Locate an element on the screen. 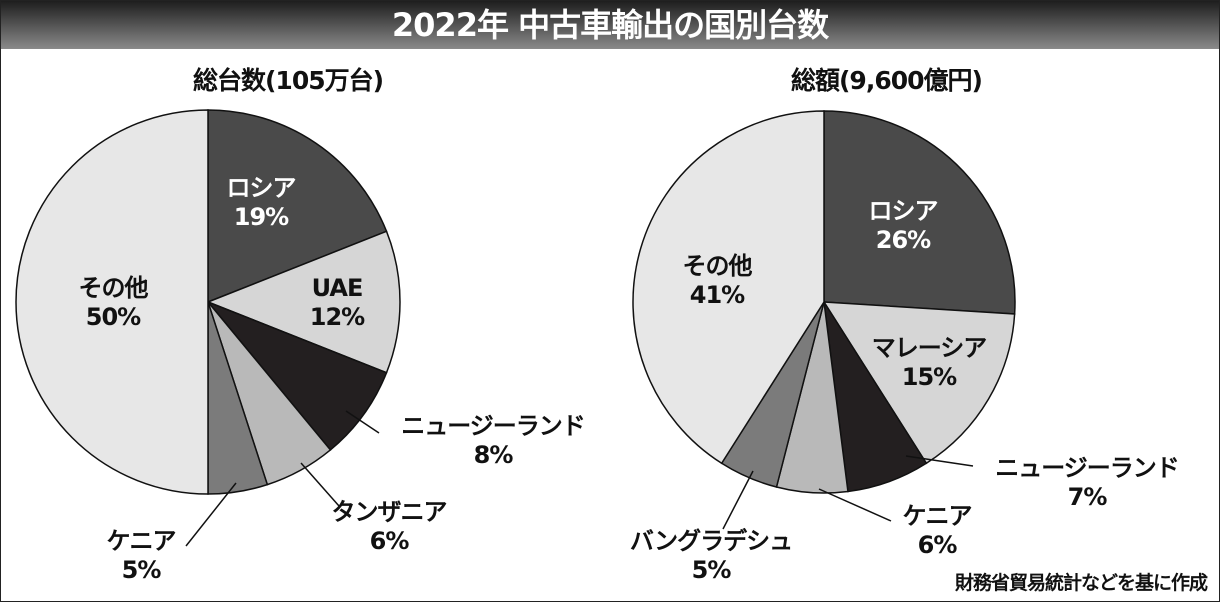  slice-label: バングラデシュ 5% is located at coordinates (711, 555).